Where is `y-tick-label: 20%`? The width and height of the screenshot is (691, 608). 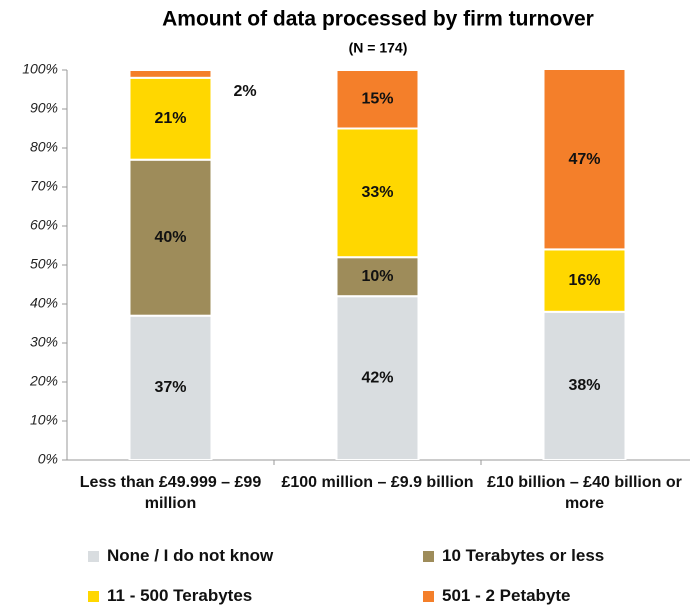
y-tick-label: 20% is located at coordinates (43, 381).